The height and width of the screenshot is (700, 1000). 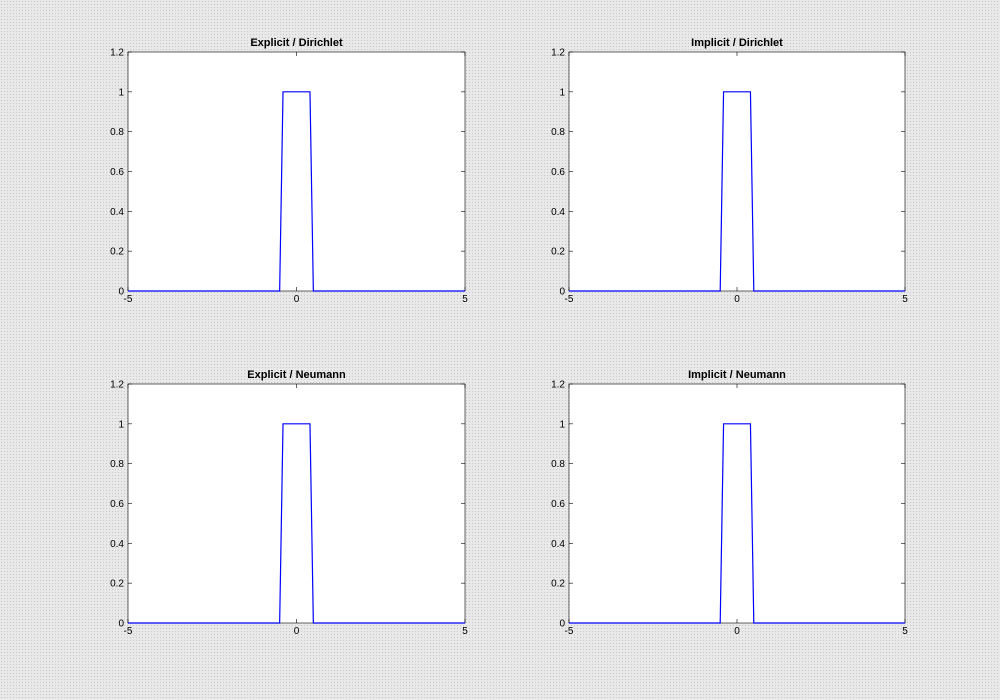 I want to click on subplot-title: Explicit / Dirichlet, so click(x=296, y=43).